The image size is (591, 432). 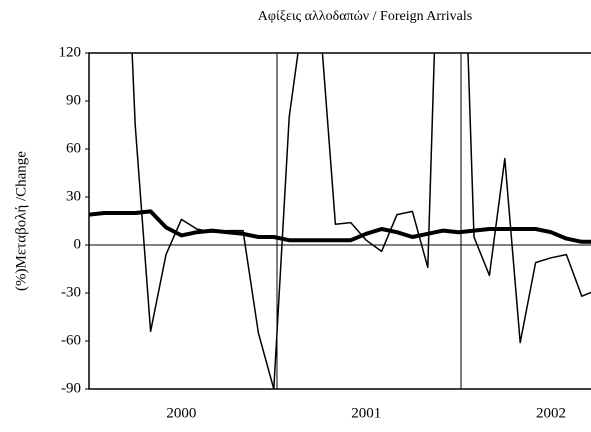 What do you see at coordinates (71, 340) in the screenshot?
I see `y-tick-label: -60` at bounding box center [71, 340].